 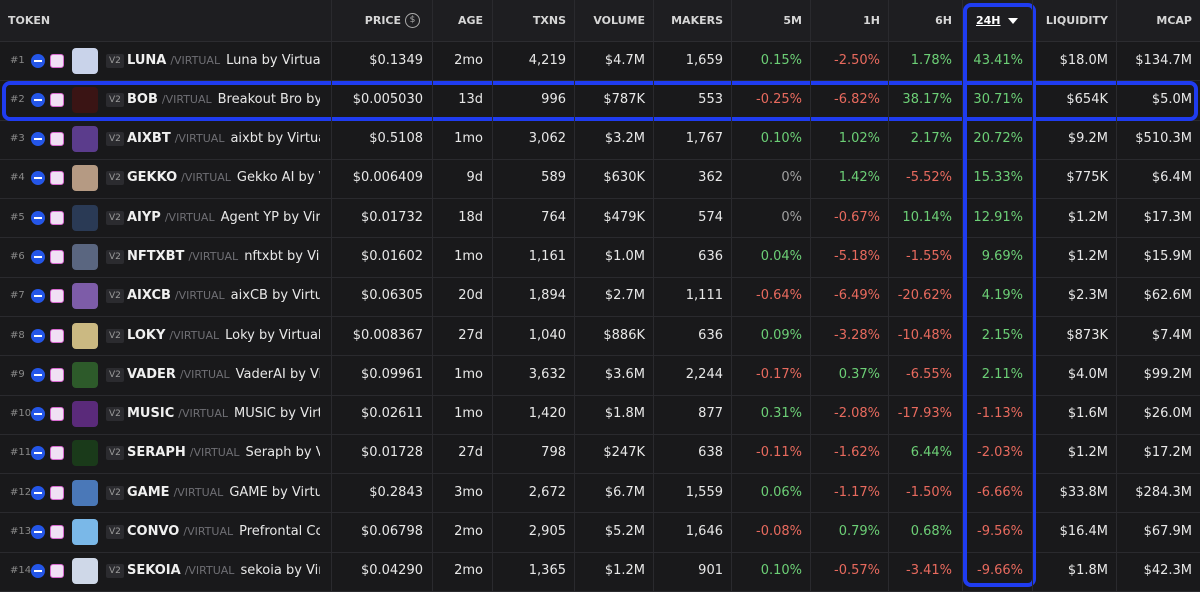 I want to click on token-fullname: Seraph by Vir, so click(x=282, y=453).